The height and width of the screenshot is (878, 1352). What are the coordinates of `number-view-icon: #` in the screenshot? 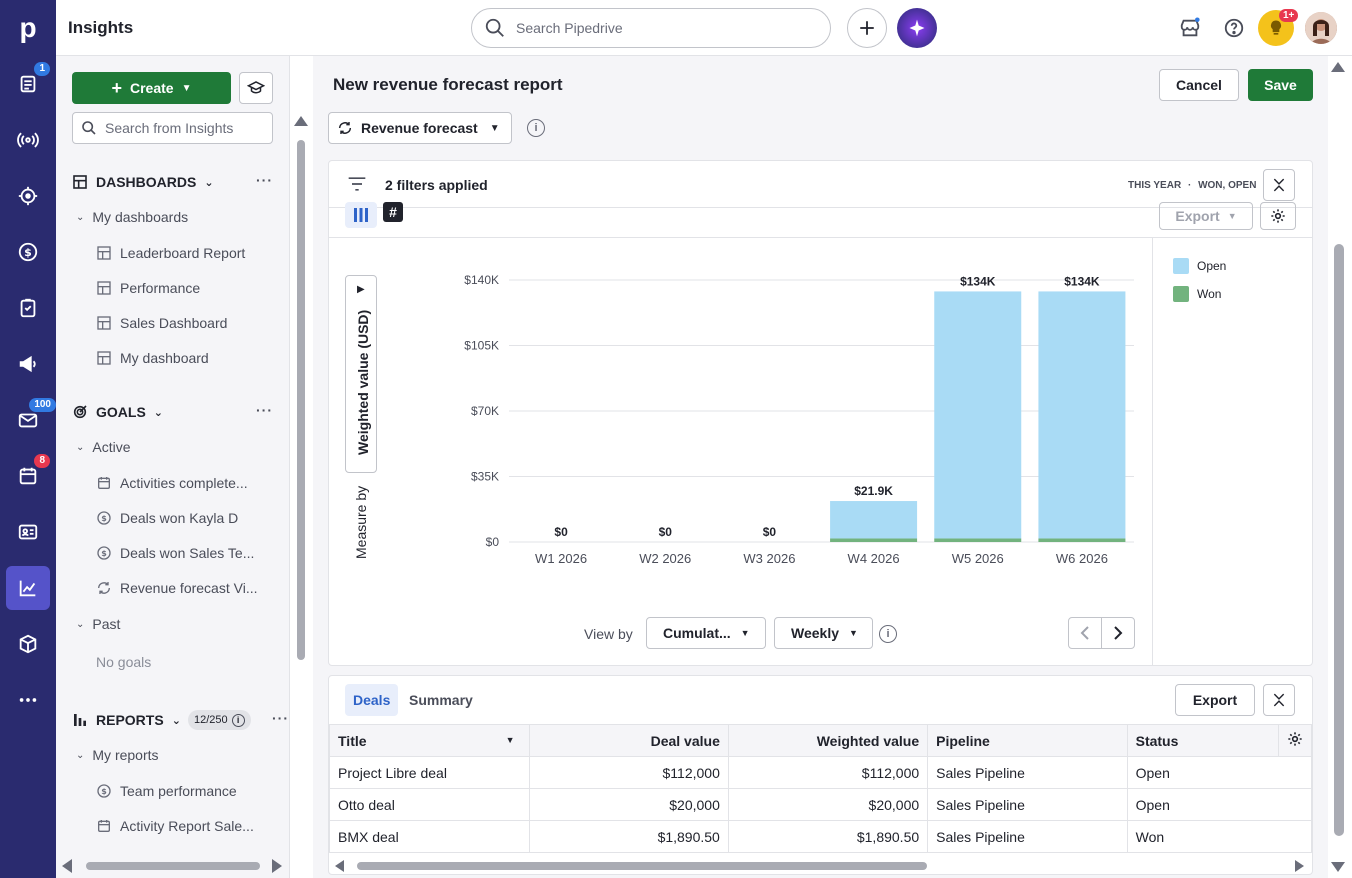 It's located at (393, 212).